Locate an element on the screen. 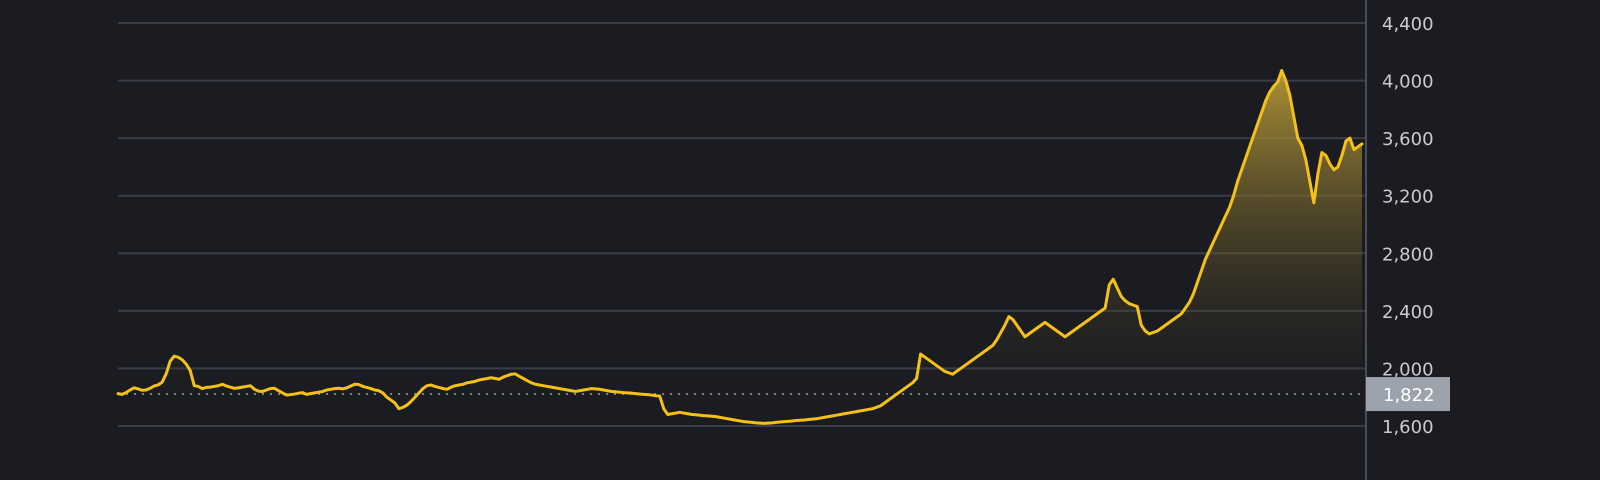  current-price-badge: 1,822 is located at coordinates (1408, 394).